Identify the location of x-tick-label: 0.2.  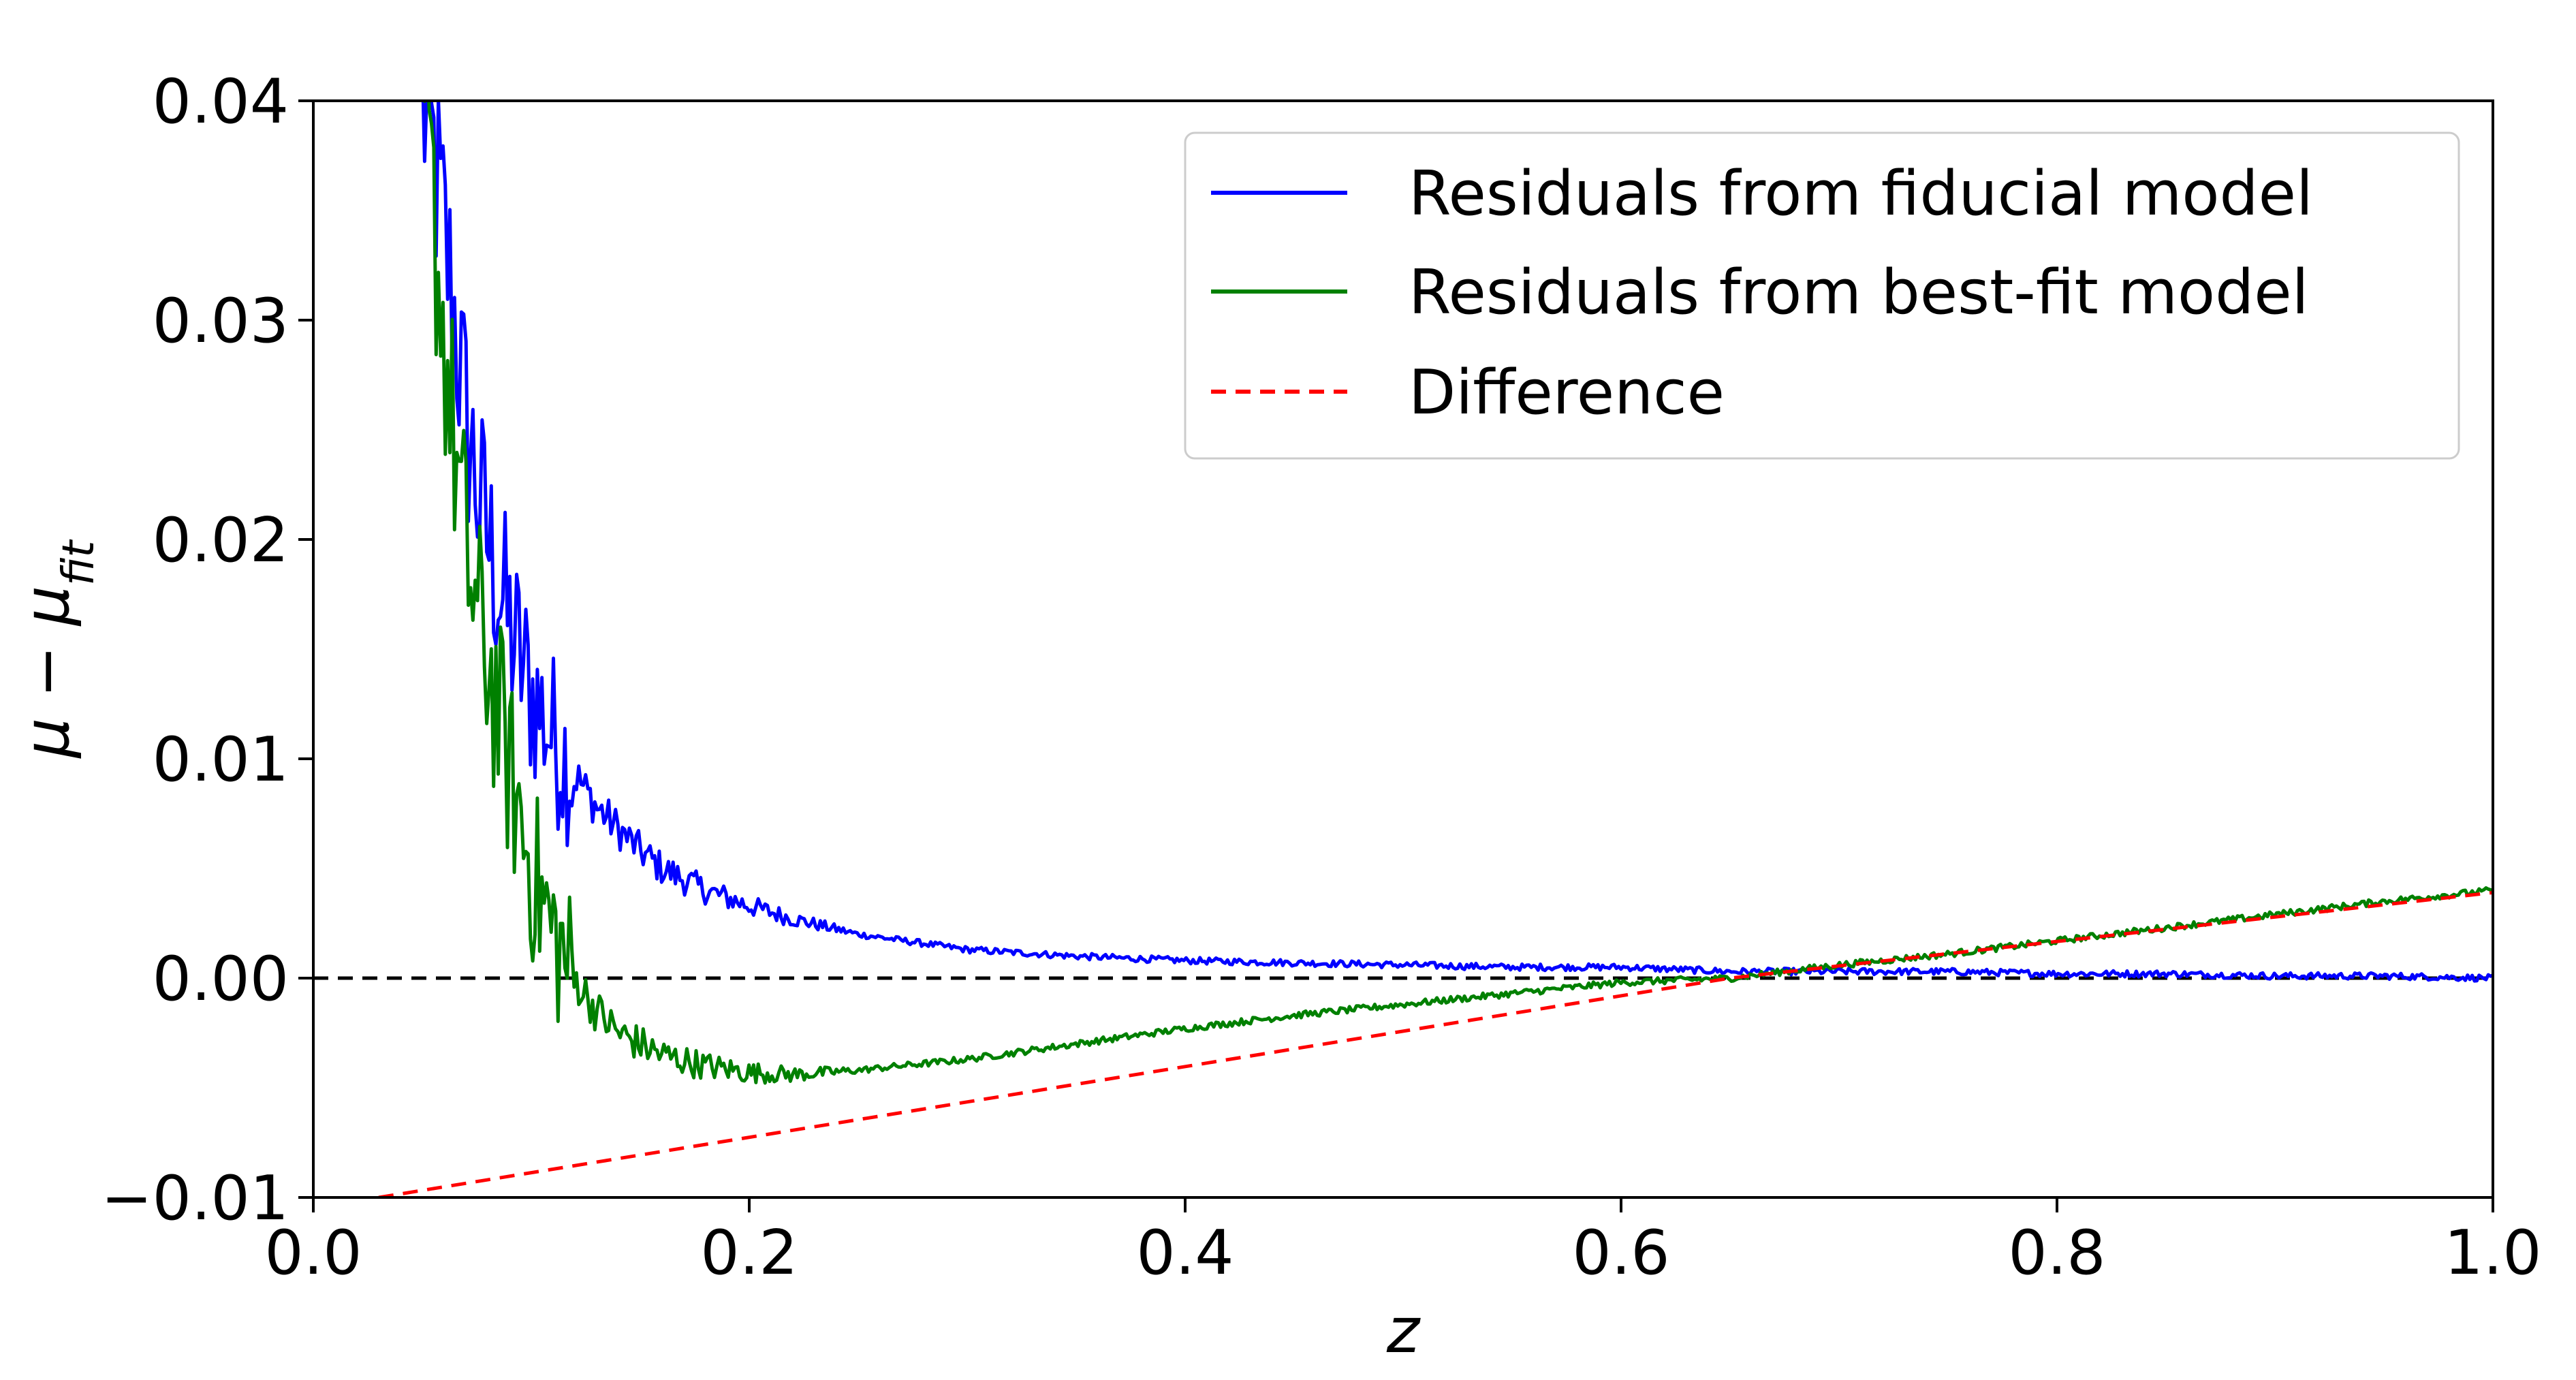
(749, 1253).